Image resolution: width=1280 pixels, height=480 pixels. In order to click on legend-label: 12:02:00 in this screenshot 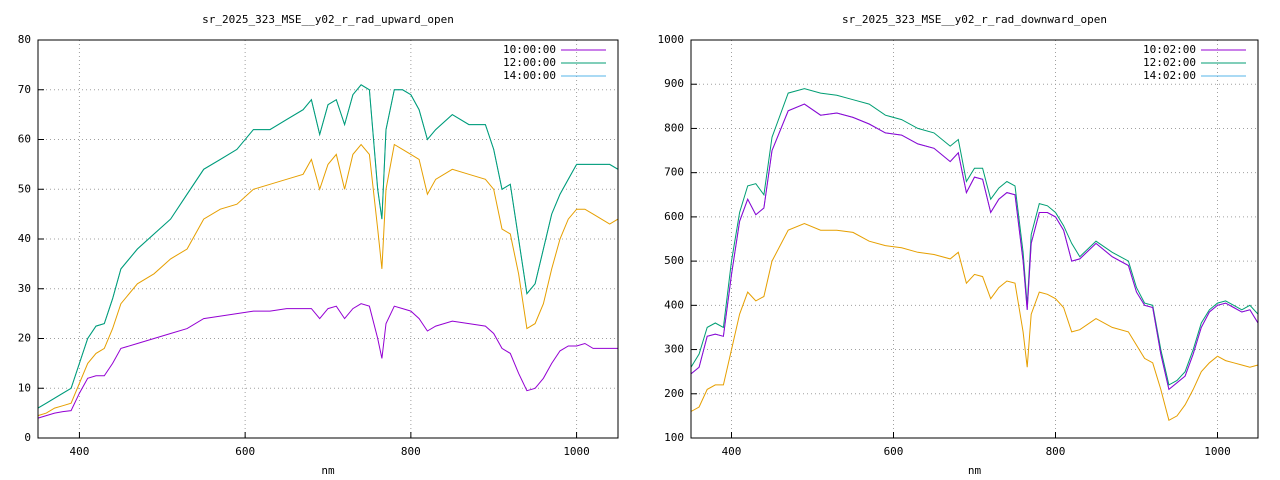, I will do `click(1169, 62)`.